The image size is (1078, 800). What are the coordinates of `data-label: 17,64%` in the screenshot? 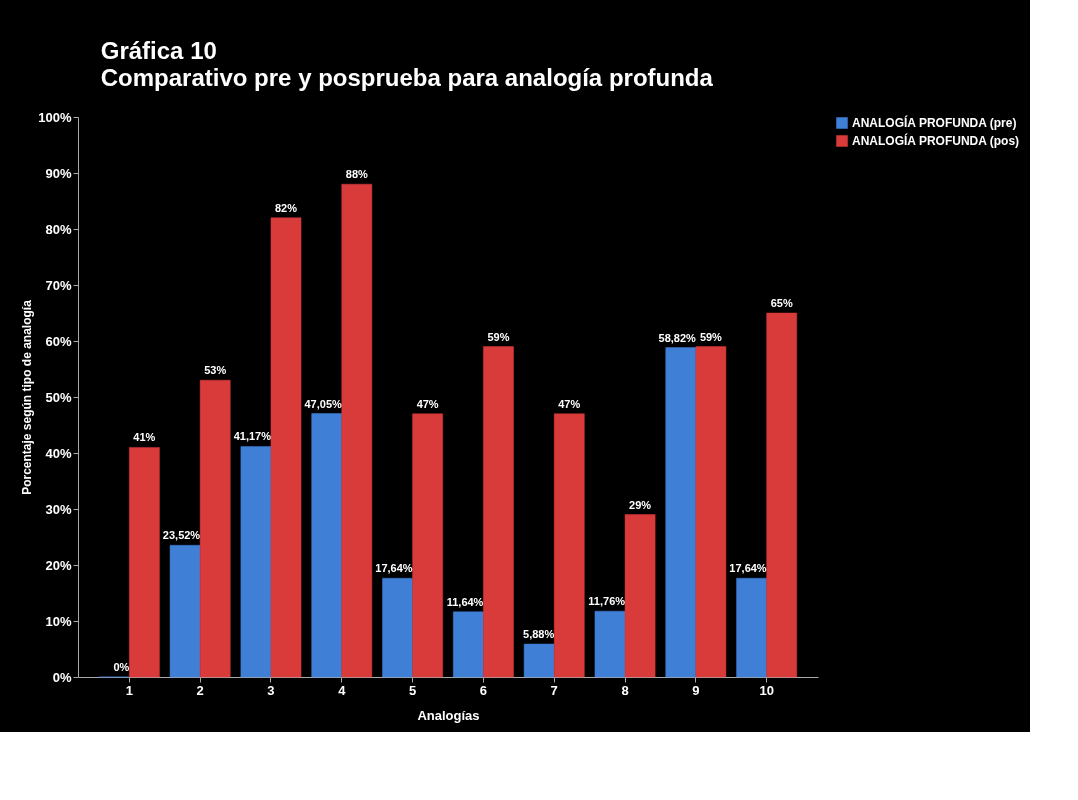 It's located at (748, 568).